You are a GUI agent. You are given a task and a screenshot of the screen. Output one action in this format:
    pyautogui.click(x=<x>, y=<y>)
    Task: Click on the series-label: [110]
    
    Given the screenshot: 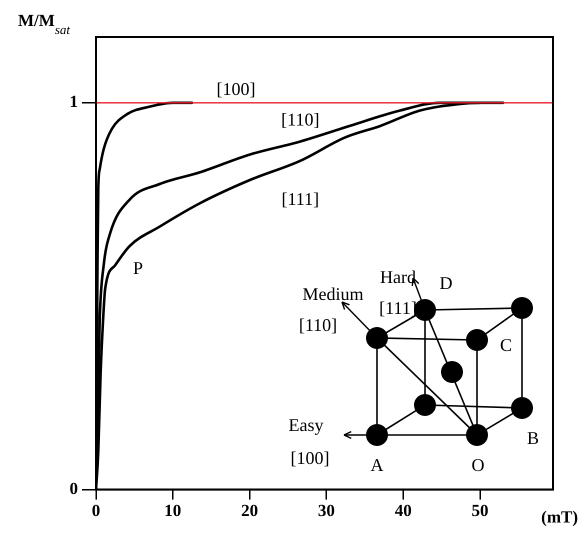 What is the action you would take?
    pyautogui.click(x=300, y=119)
    